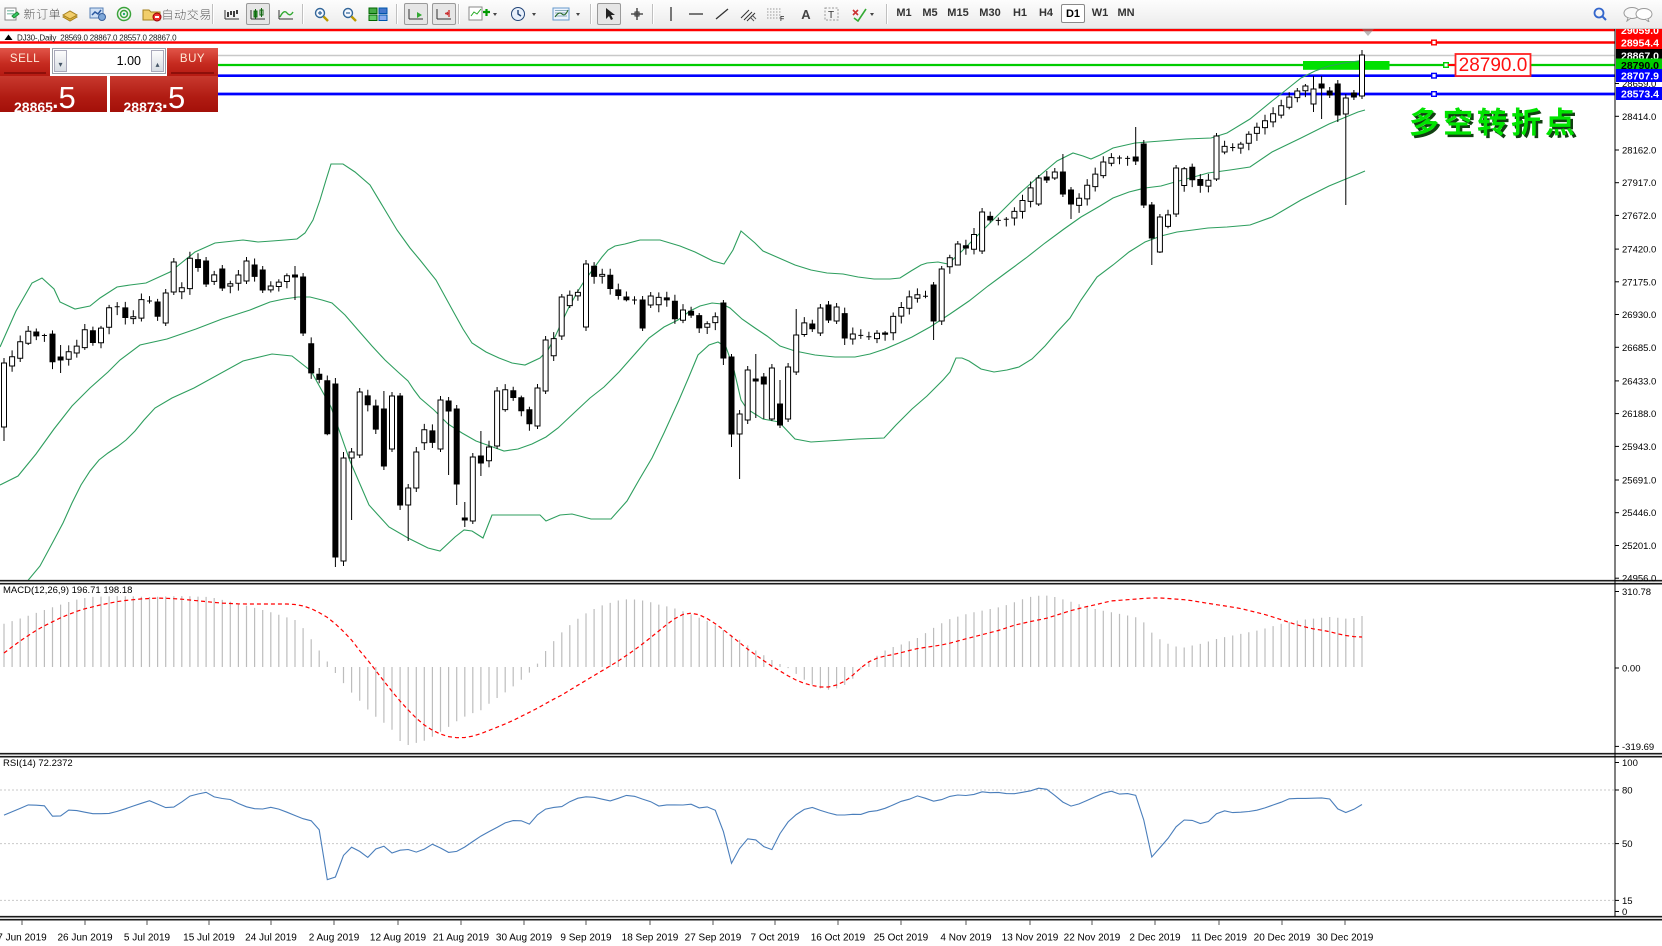  What do you see at coordinates (1639, 381) in the screenshot?
I see `svg-text: 26433.0` at bounding box center [1639, 381].